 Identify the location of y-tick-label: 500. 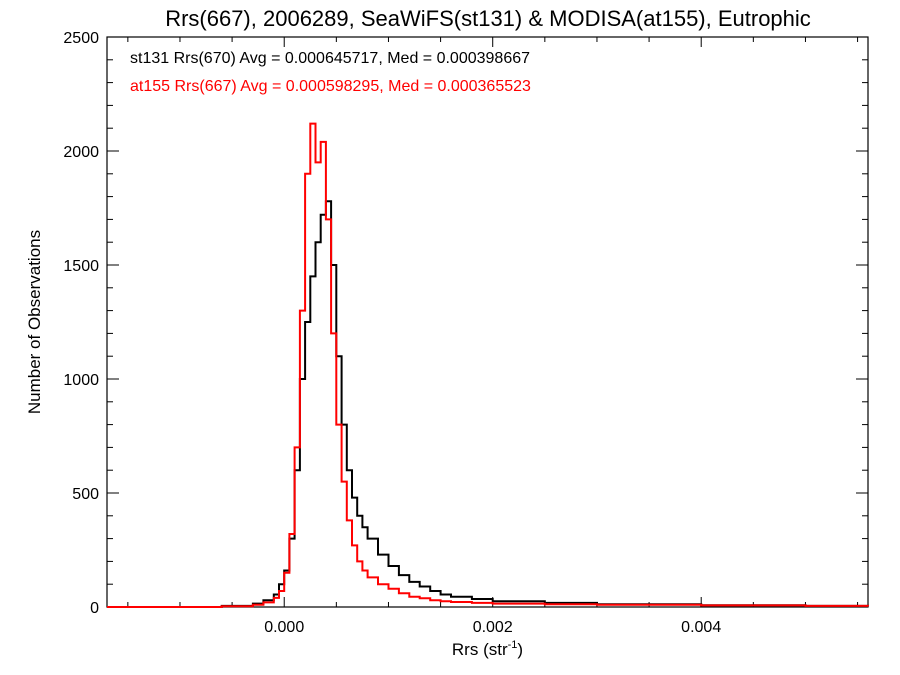
(85, 494).